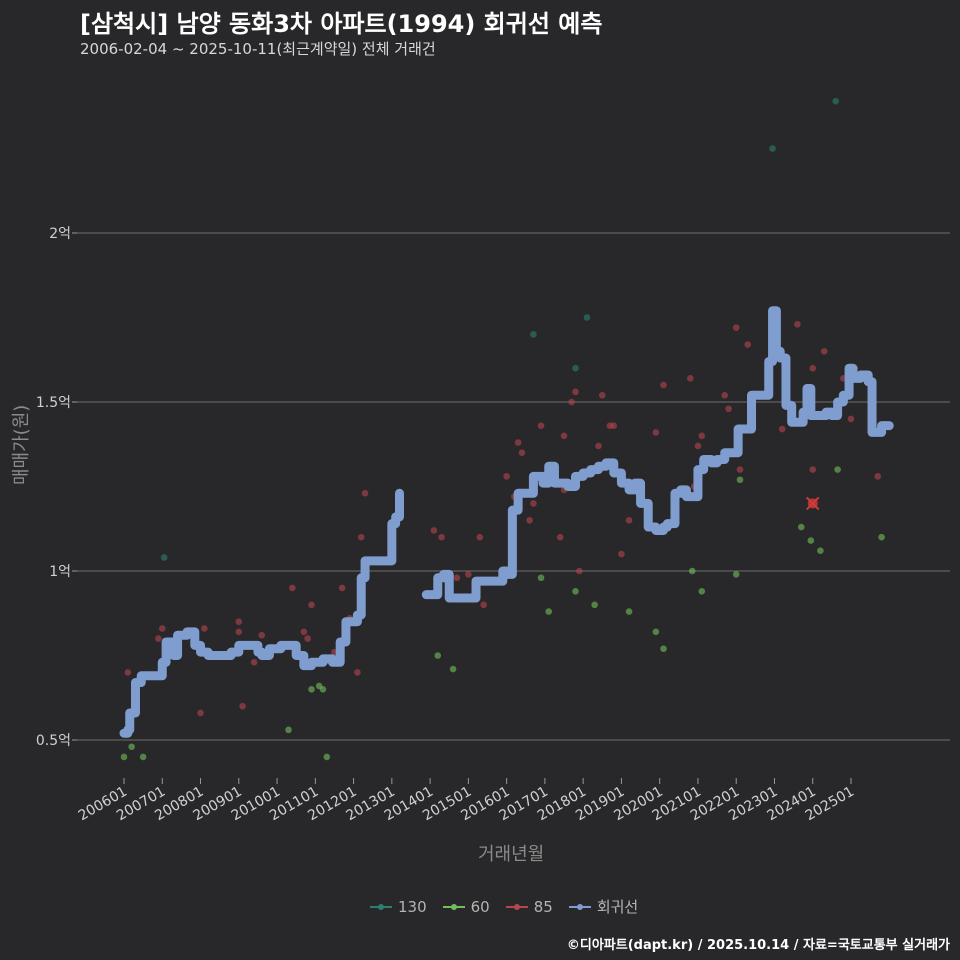 This screenshot has height=960, width=960. What do you see at coordinates (398, 907) in the screenshot?
I see `legend-item-130: 130` at bounding box center [398, 907].